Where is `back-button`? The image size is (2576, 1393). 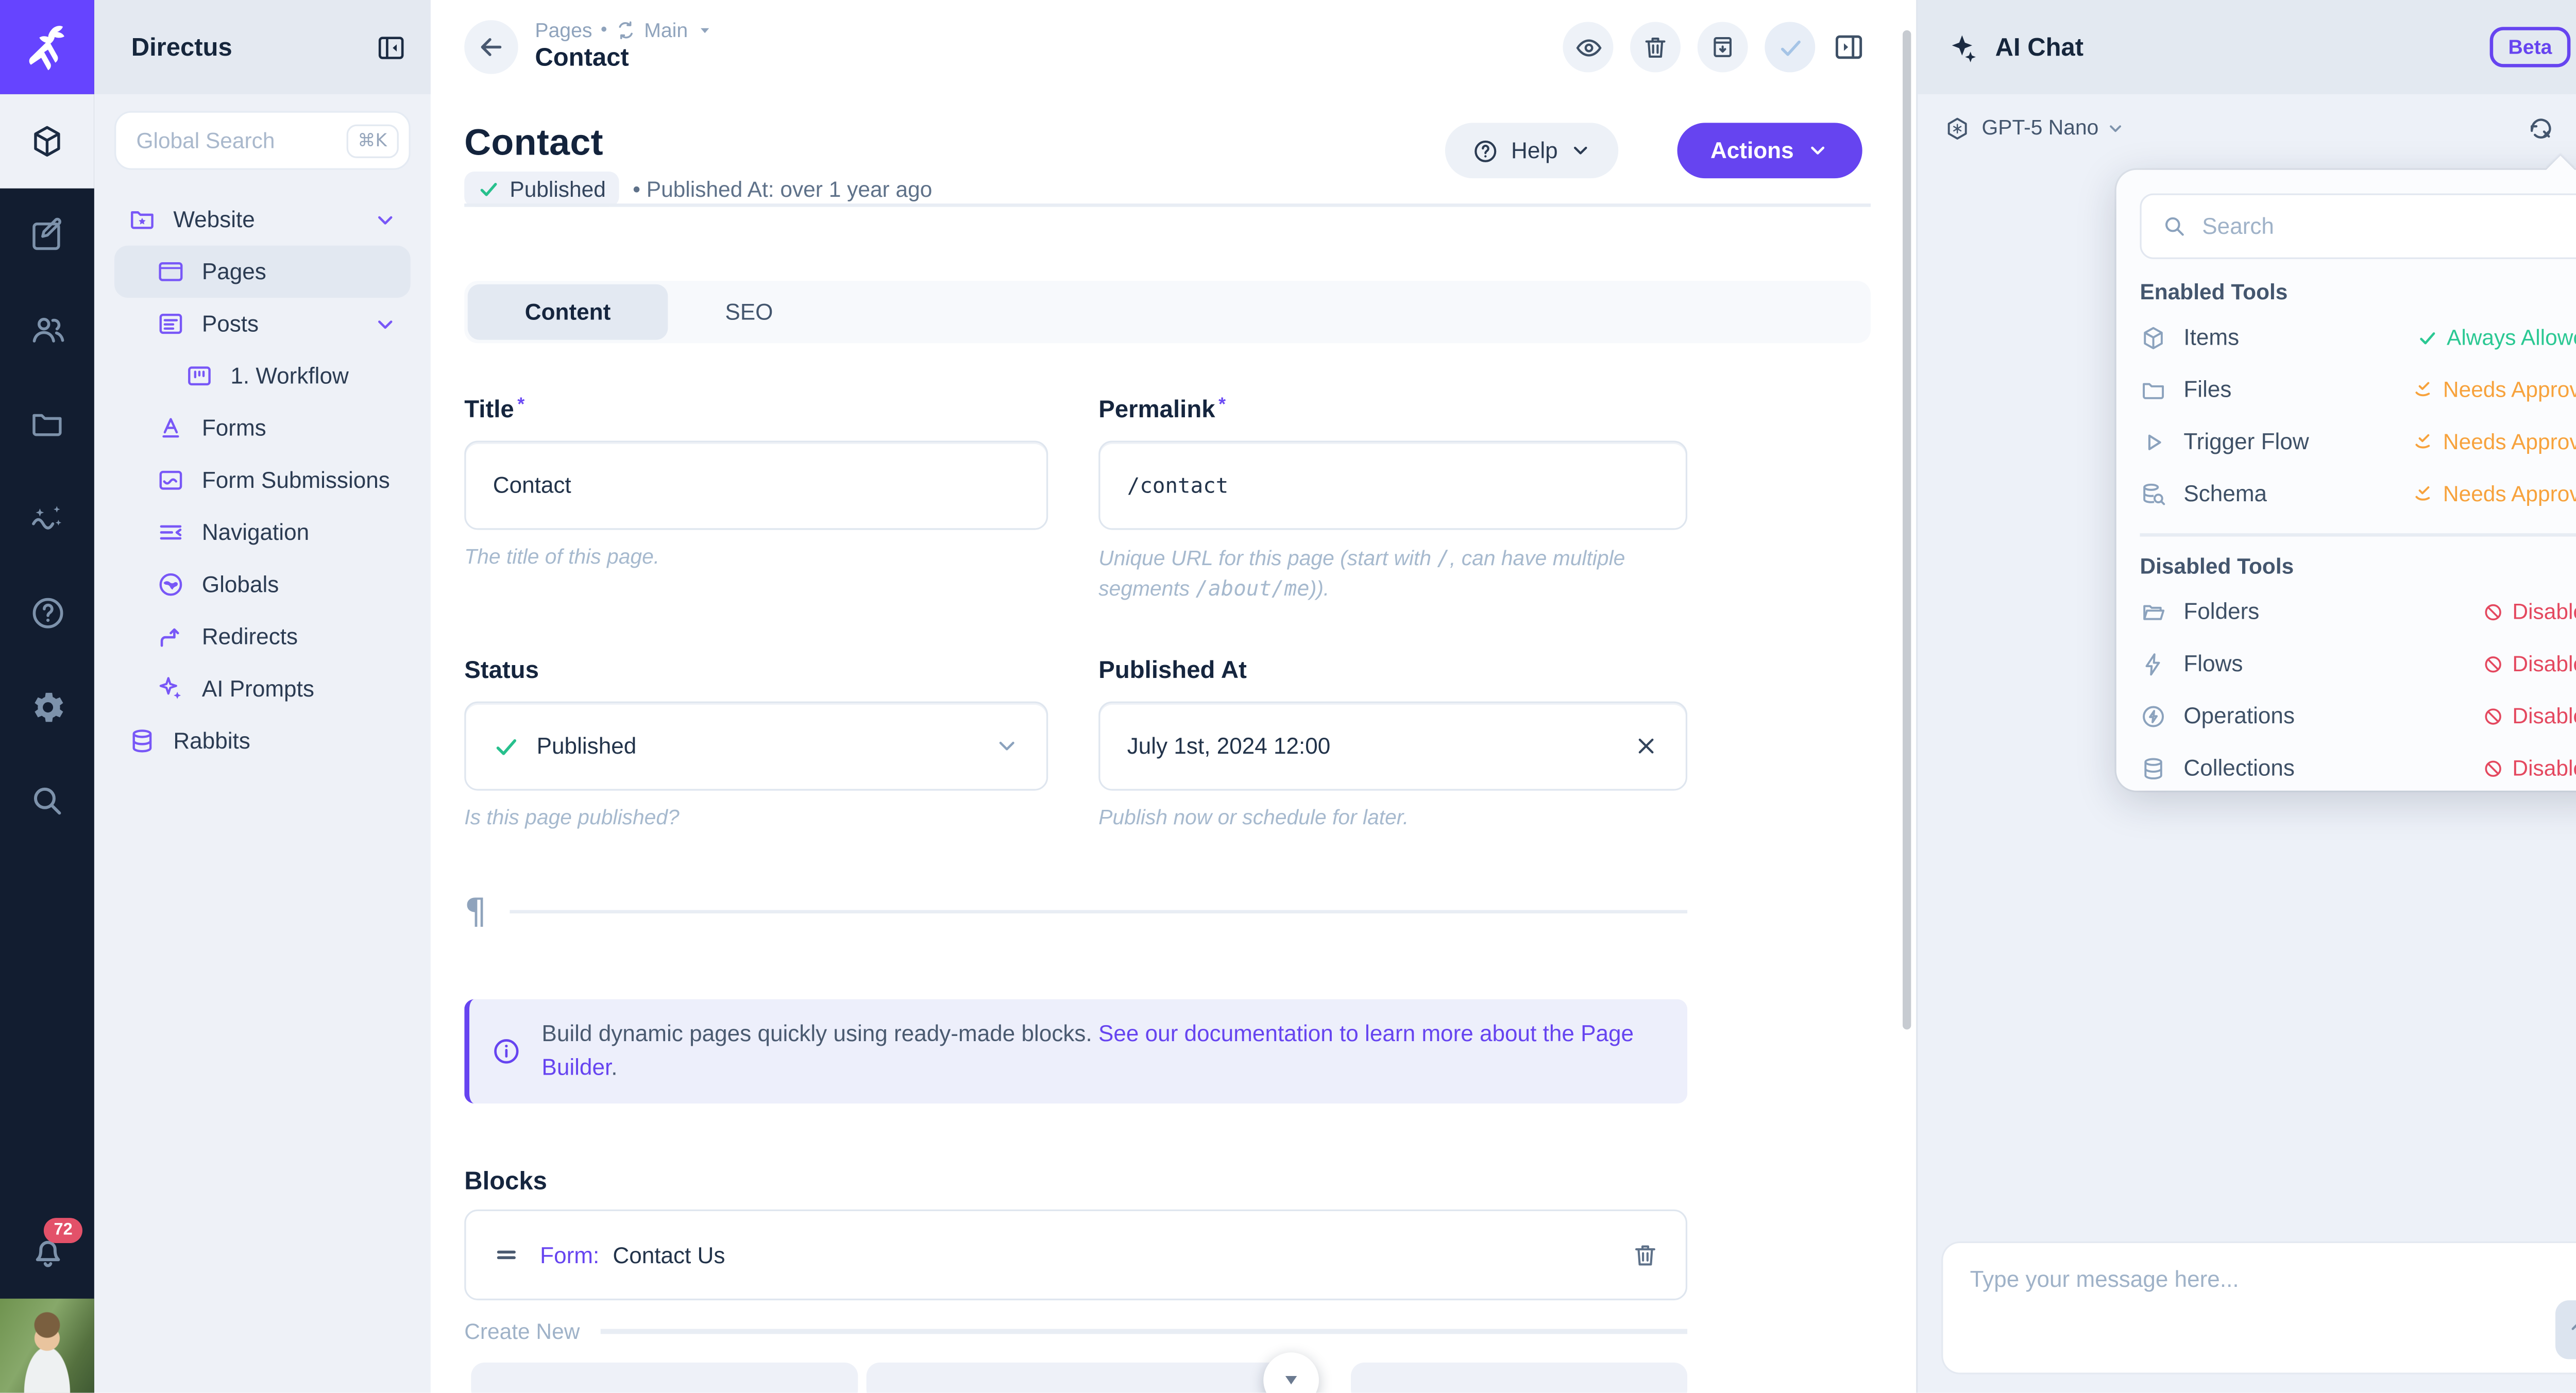 back-button is located at coordinates (491, 47).